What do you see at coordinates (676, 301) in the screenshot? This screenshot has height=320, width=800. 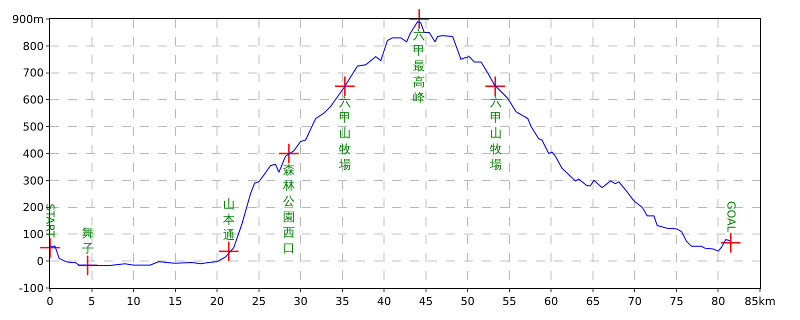 I see `x-tick-label: 75` at bounding box center [676, 301].